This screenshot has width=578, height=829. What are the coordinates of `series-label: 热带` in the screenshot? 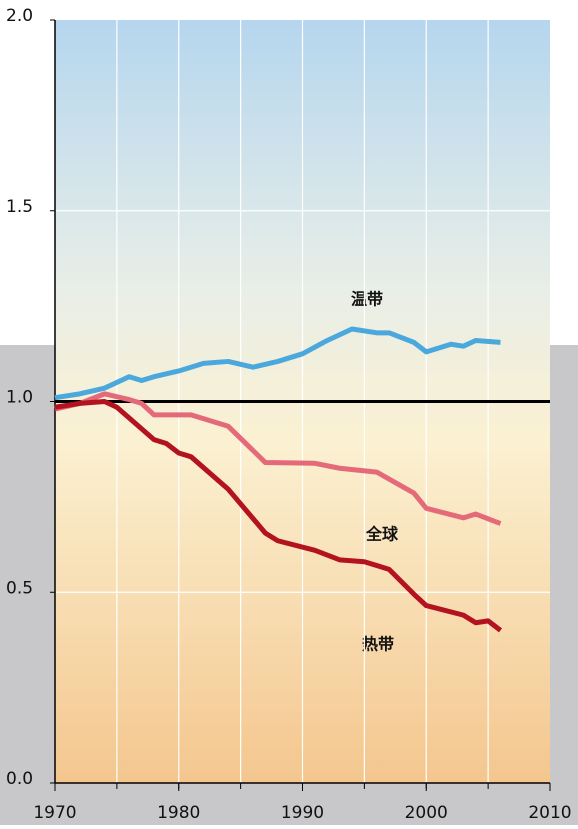 It's located at (378, 644).